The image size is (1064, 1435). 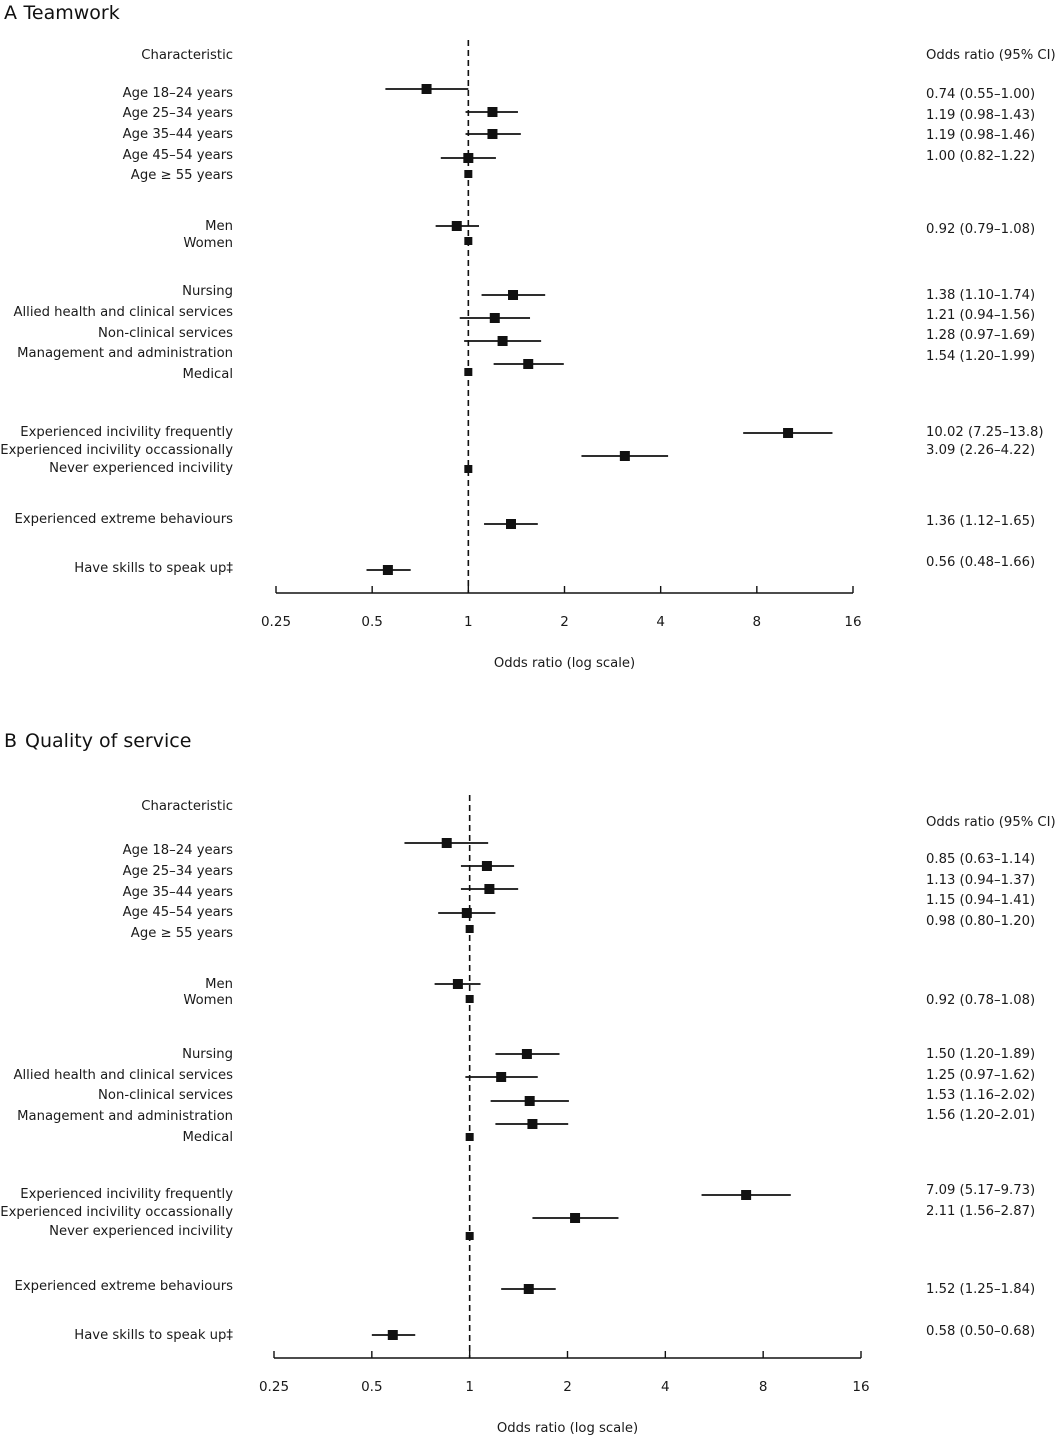 What do you see at coordinates (980, 335) in the screenshot?
I see `odds-ratio-value: 1.28 (0.97–1.69)` at bounding box center [980, 335].